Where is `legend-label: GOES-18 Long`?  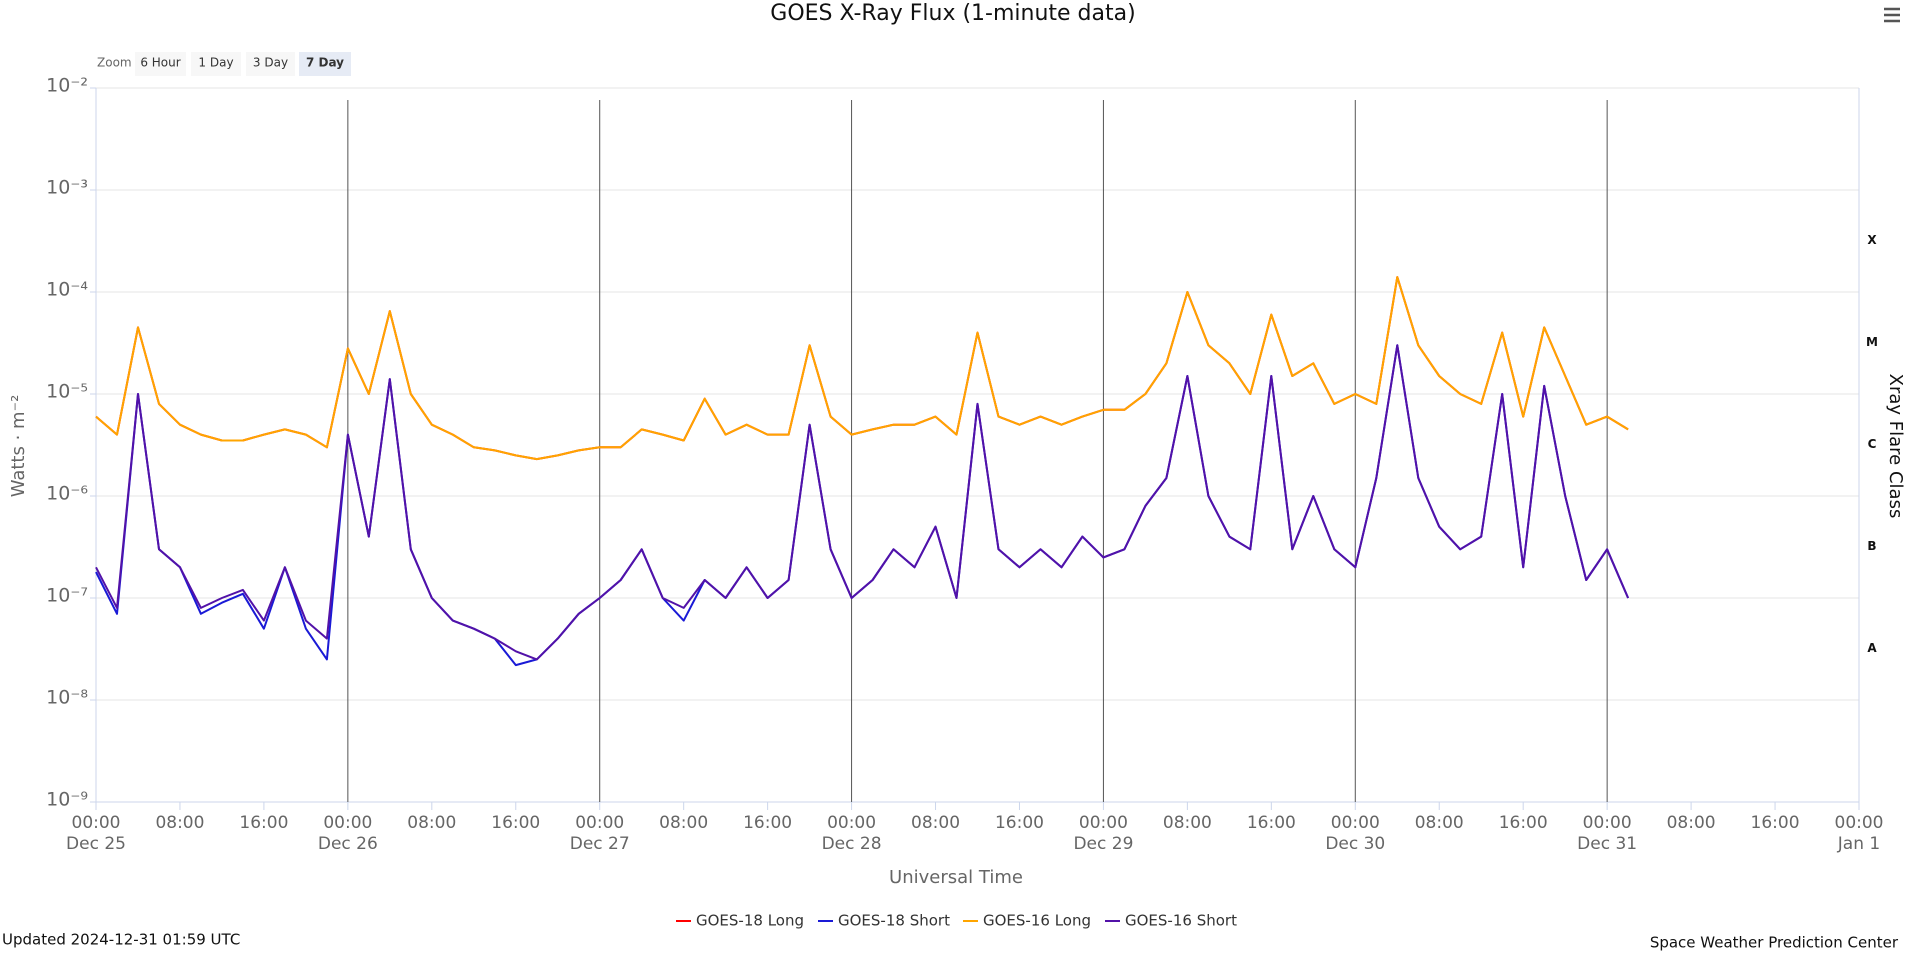 legend-label: GOES-18 Long is located at coordinates (750, 921).